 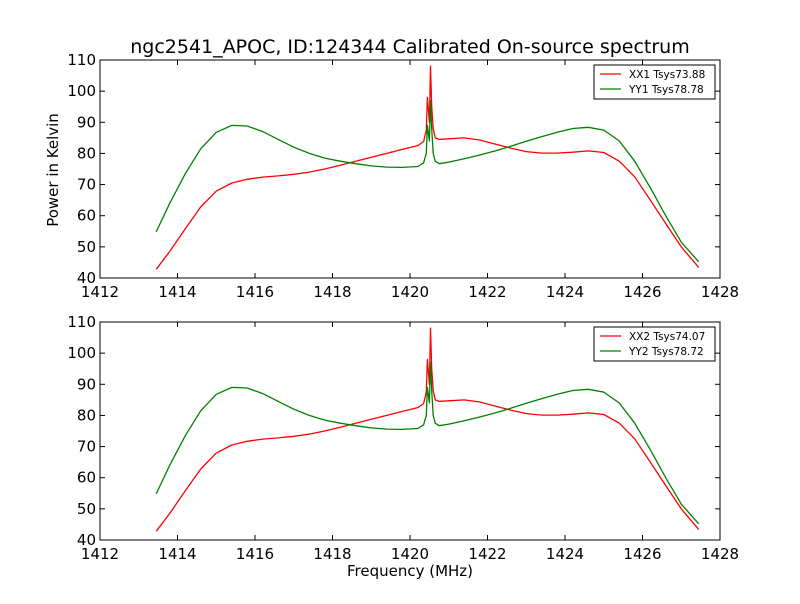 I want to click on legend: XX2 Tsys74.07 YY2 Tsys78.72, so click(x=654, y=344).